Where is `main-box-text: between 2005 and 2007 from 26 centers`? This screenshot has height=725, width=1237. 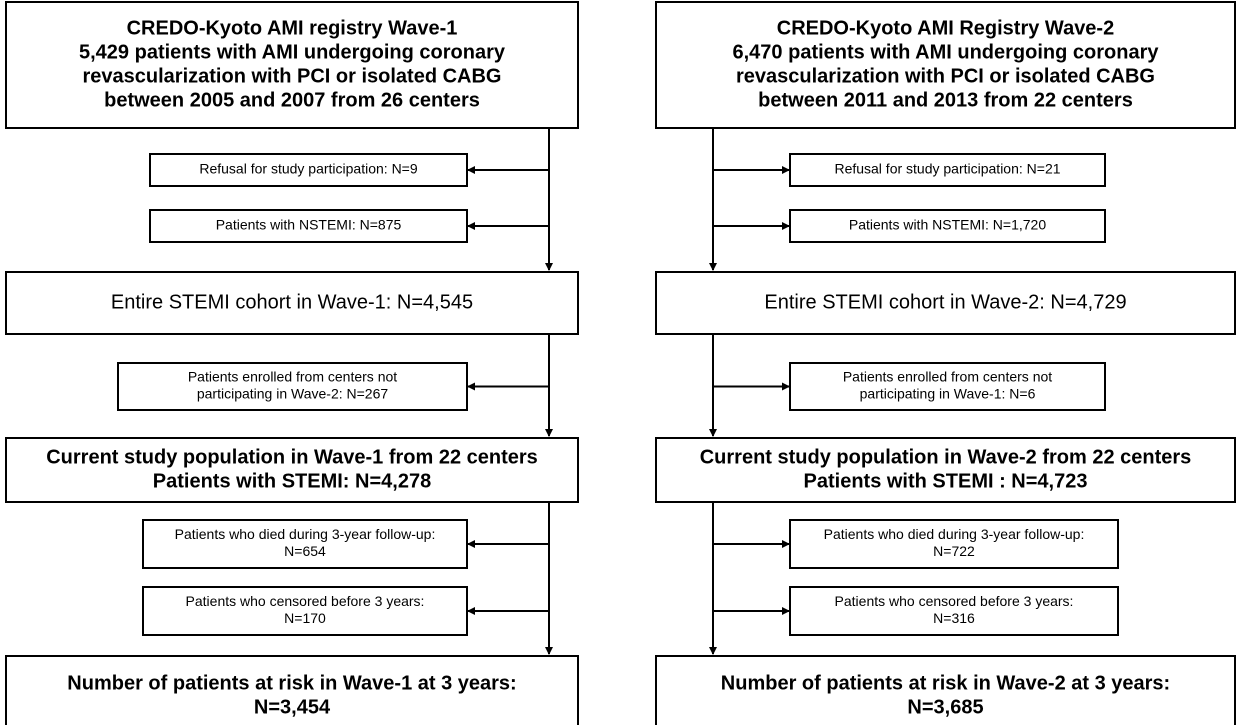 main-box-text: between 2005 and 2007 from 26 centers is located at coordinates (292, 100).